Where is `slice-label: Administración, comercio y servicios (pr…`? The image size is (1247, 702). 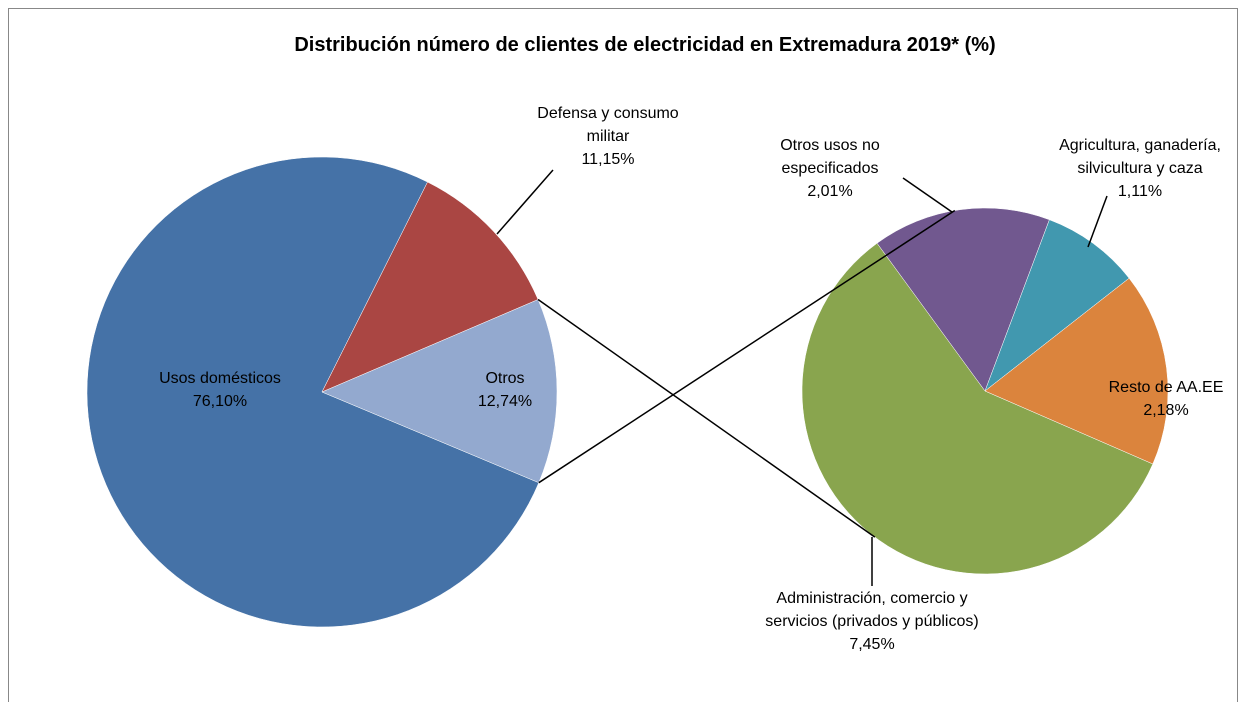
slice-label: Administración, comercio y servicios (pr… is located at coordinates (872, 621).